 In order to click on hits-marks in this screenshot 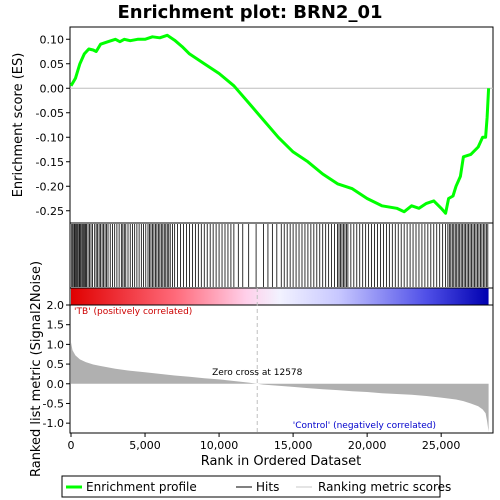, I will do `click(280, 255)`.